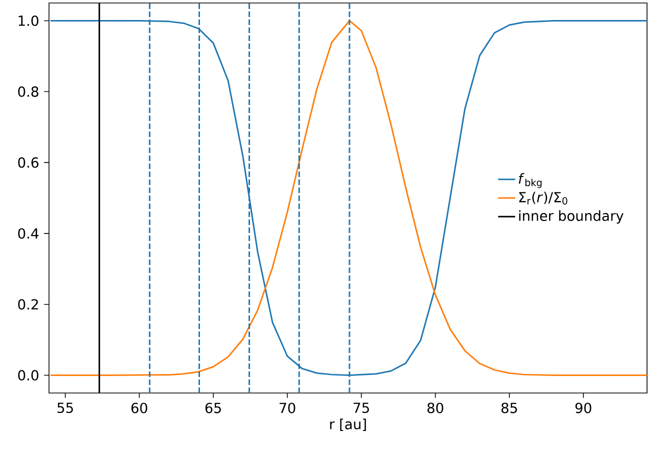 The height and width of the screenshot is (456, 648). I want to click on y-tick-label: 0.2, so click(28, 304).